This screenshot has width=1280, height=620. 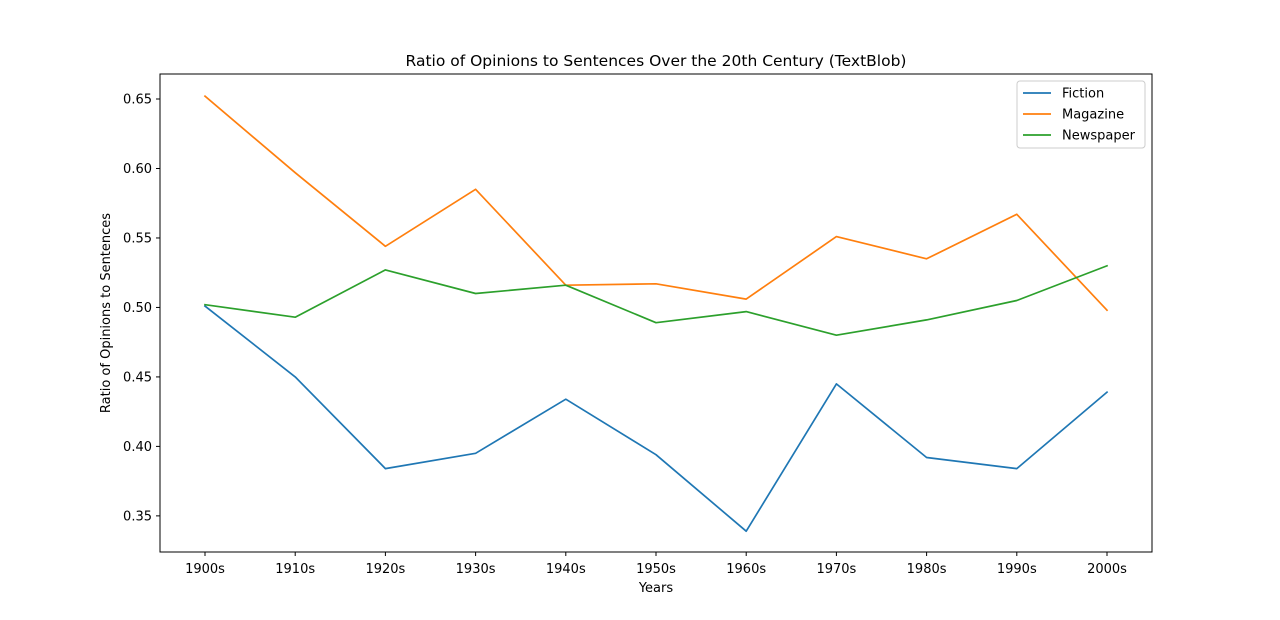 I want to click on y-tick-label: 0.50, so click(x=137, y=308).